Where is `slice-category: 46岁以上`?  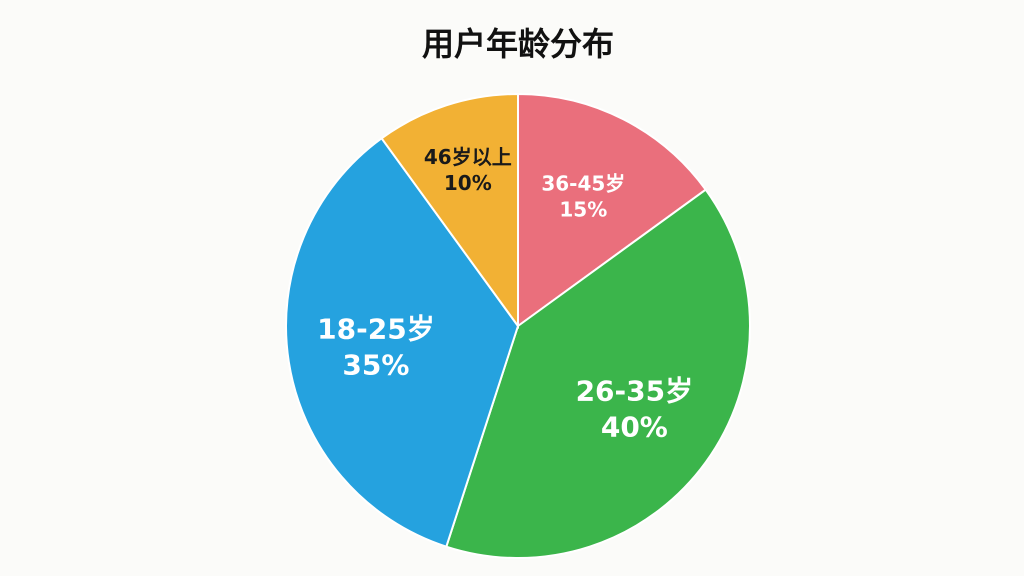
slice-category: 46岁以上 is located at coordinates (468, 157).